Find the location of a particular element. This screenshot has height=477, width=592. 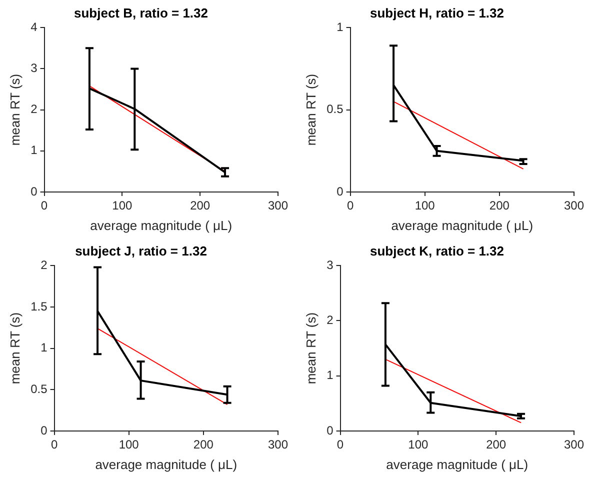

chart-title: subject K, ratio = 1.32 is located at coordinates (437, 250).